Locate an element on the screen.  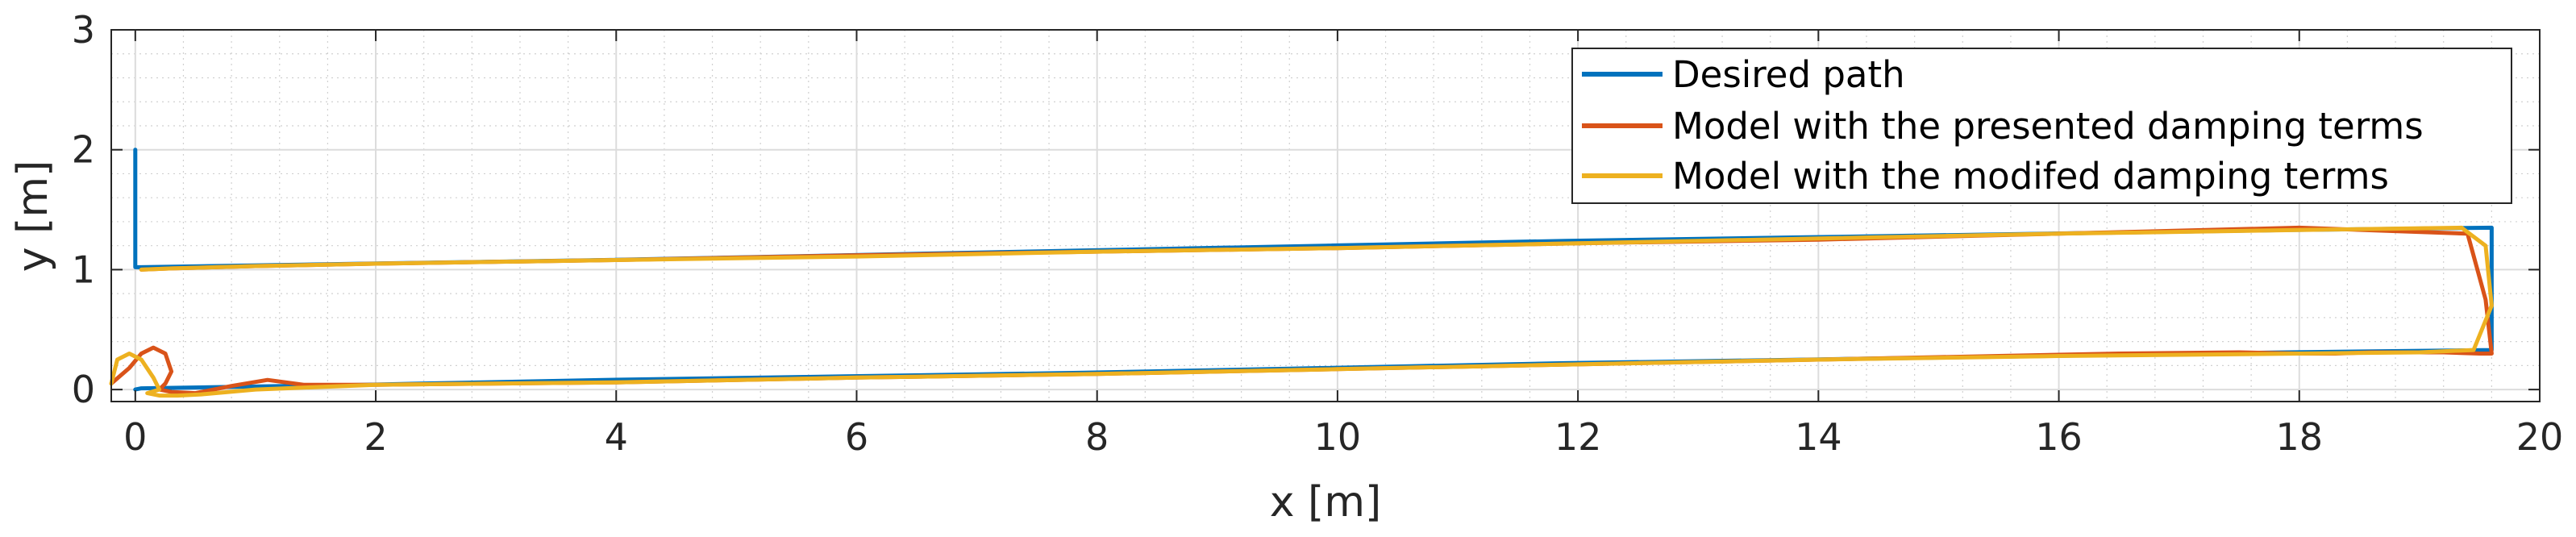
y-tick-label: 3 is located at coordinates (84, 30).